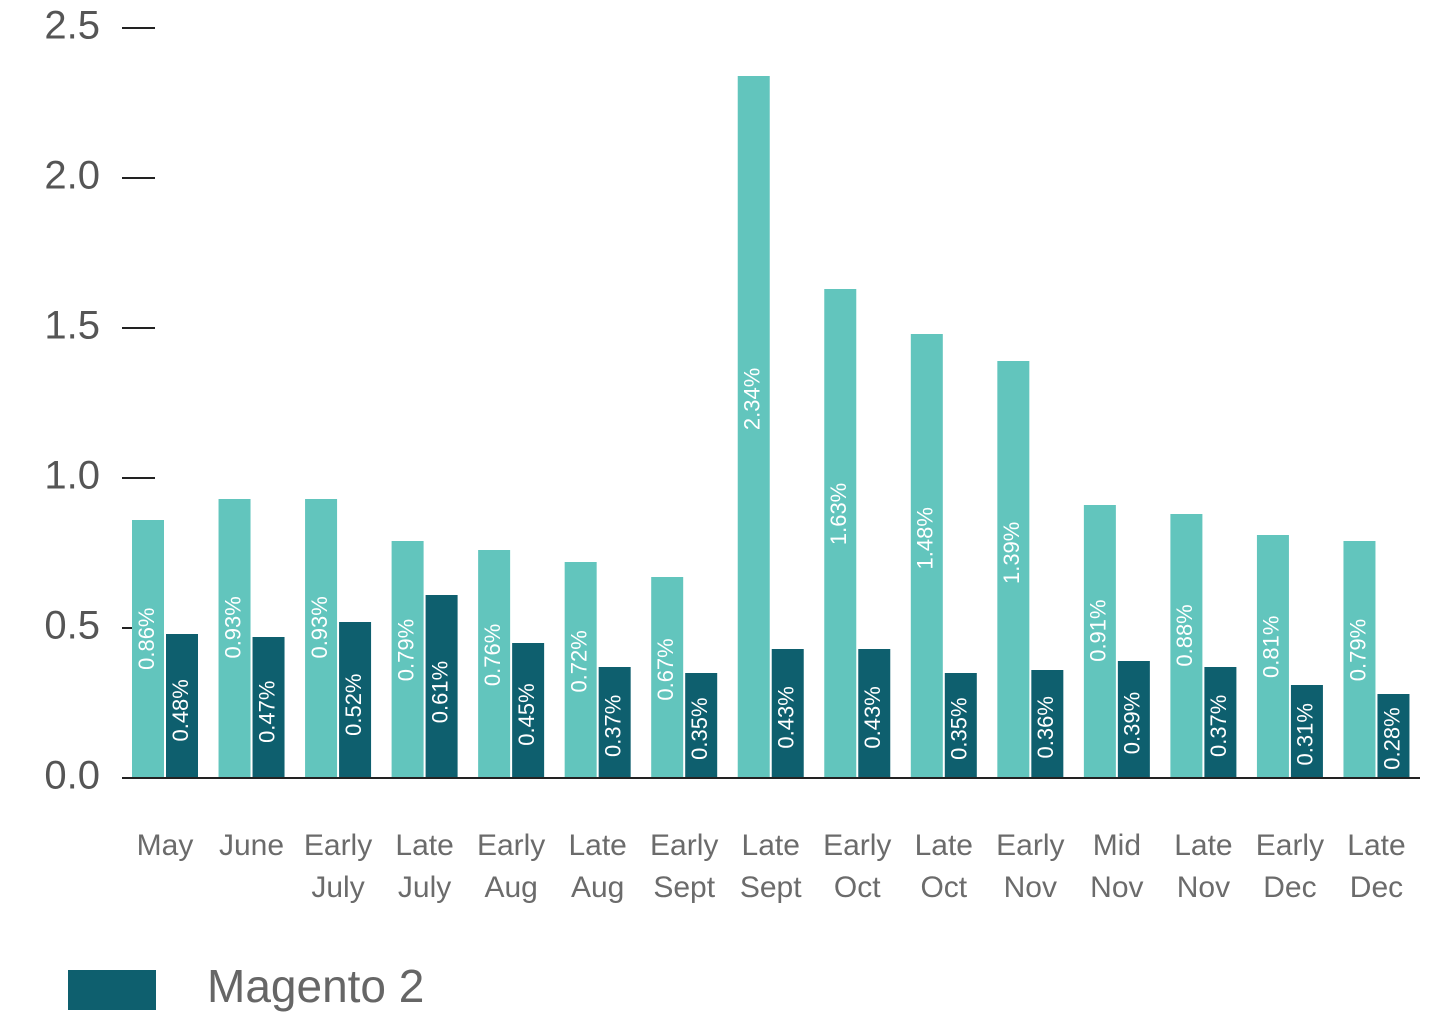 This screenshot has height=1014, width=1444. What do you see at coordinates (578, 661) in the screenshot?
I see `value-label: 0.72%` at bounding box center [578, 661].